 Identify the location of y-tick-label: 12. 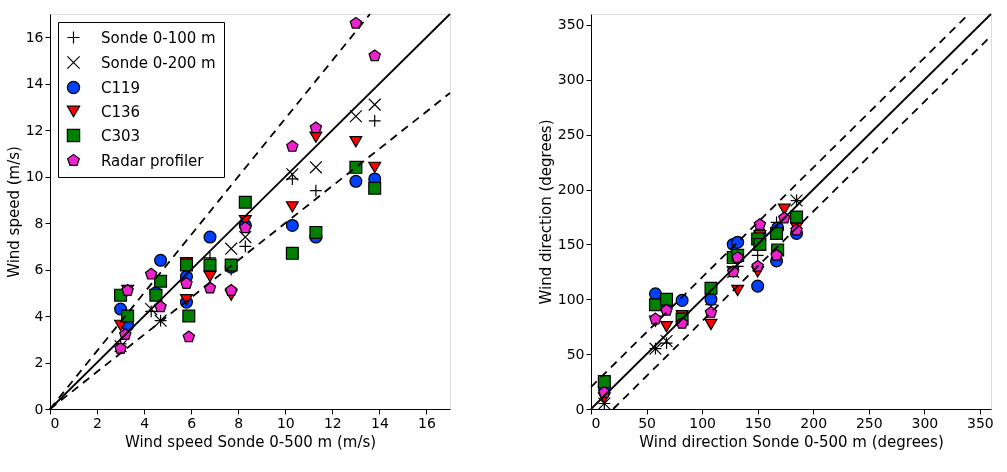
(34, 129).